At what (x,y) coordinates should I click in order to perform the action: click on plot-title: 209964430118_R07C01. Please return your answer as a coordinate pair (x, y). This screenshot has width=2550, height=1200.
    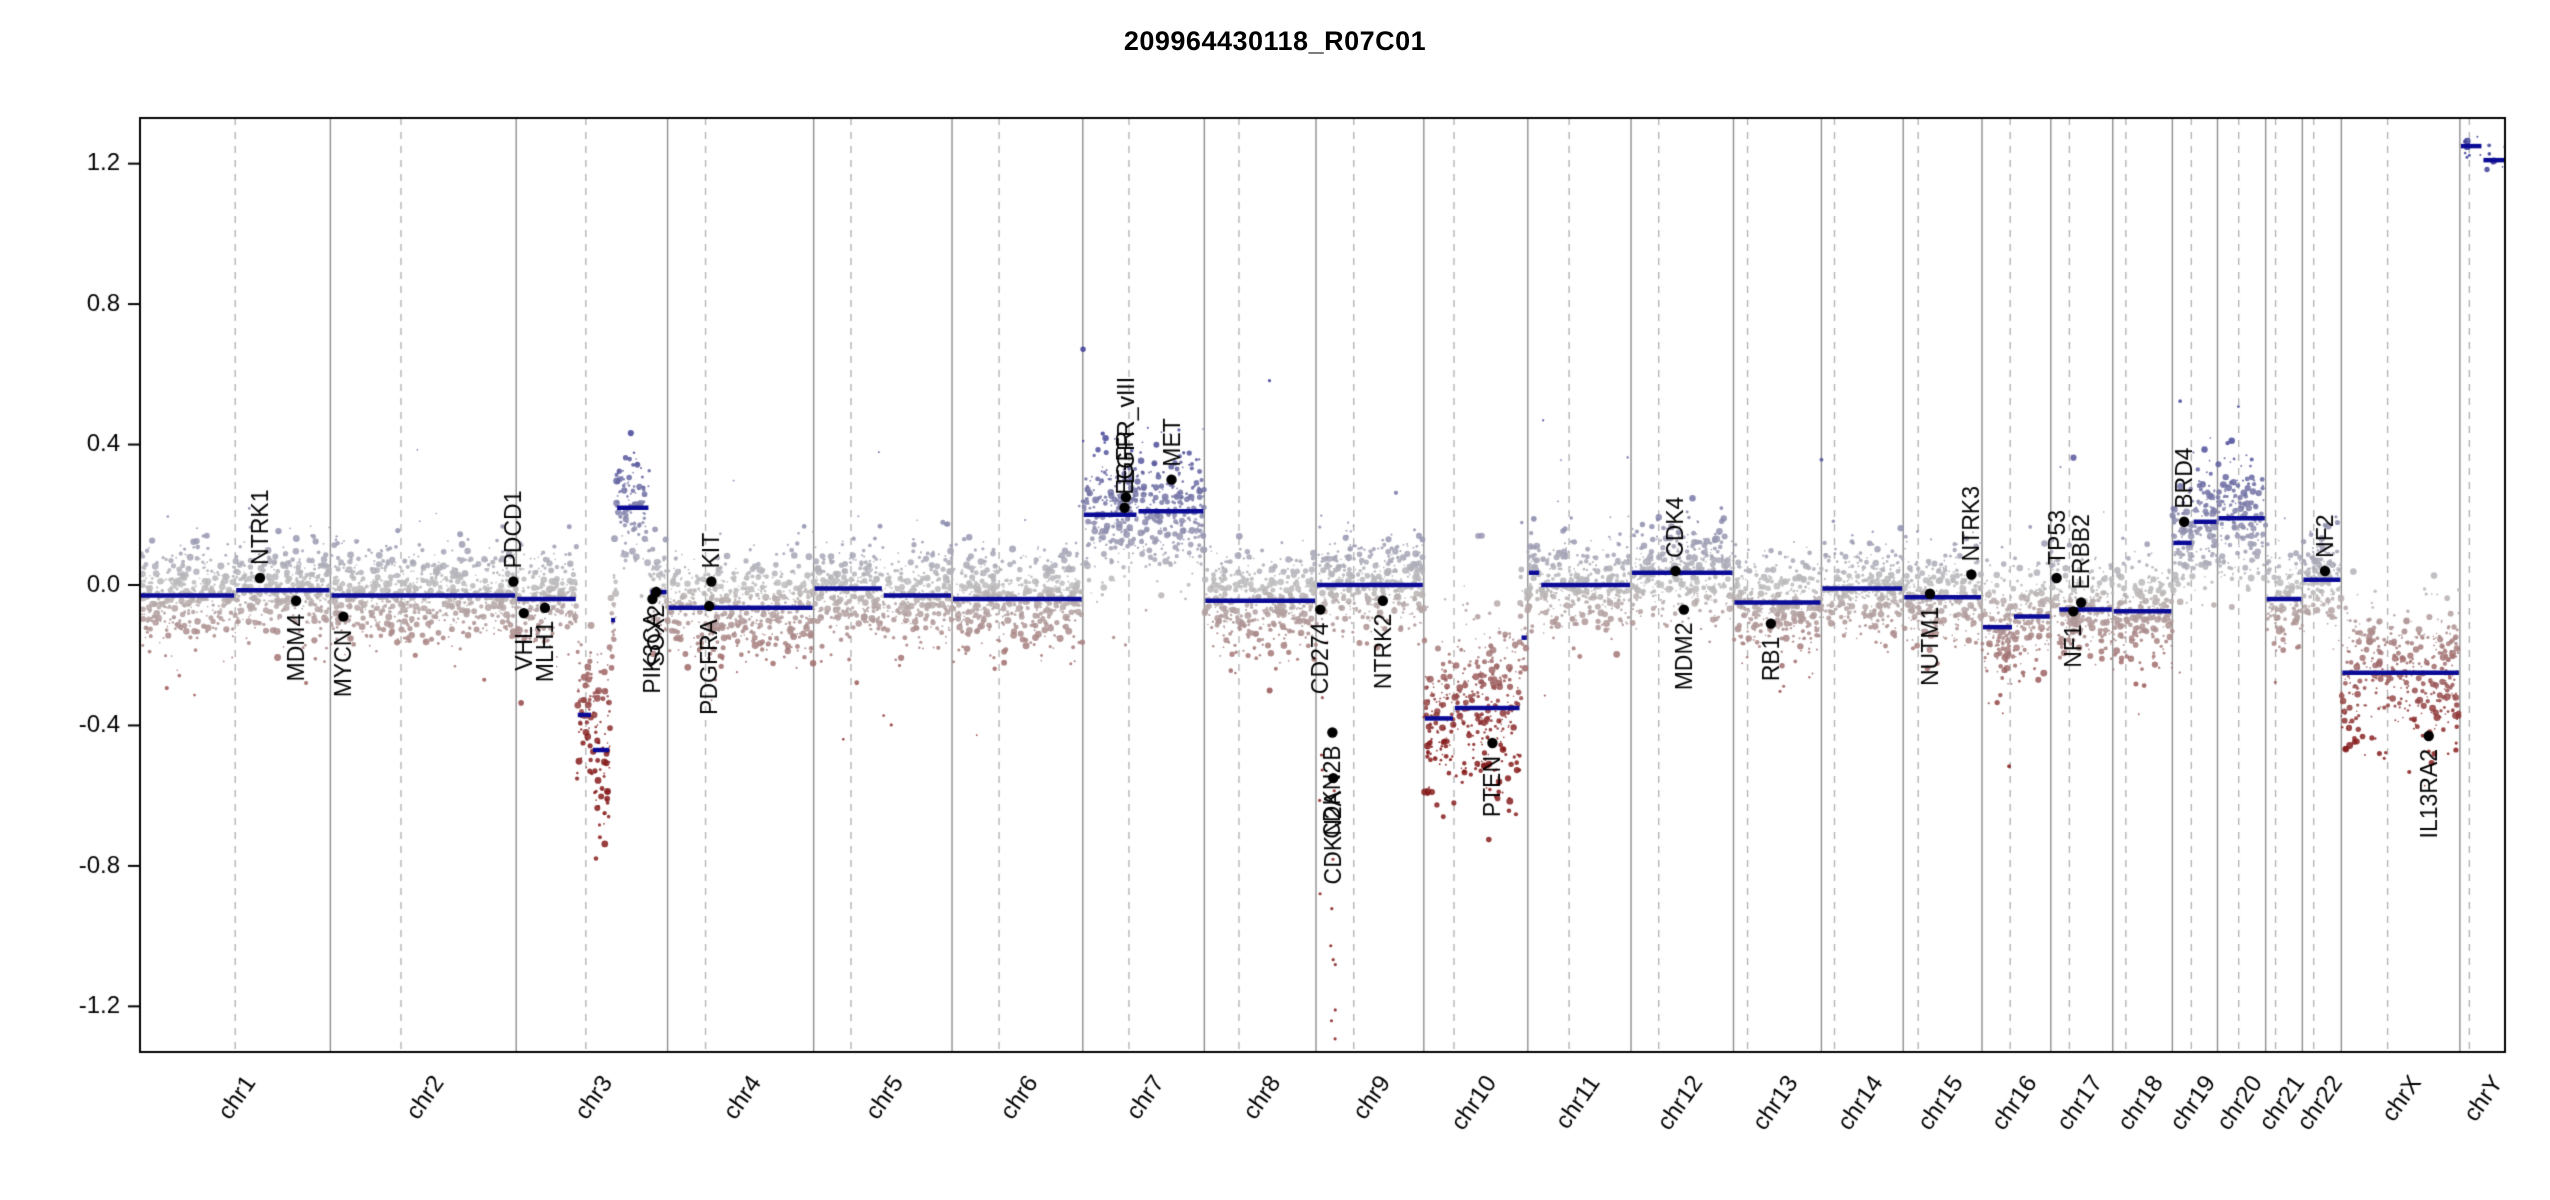
    Looking at the image, I should click on (1275, 41).